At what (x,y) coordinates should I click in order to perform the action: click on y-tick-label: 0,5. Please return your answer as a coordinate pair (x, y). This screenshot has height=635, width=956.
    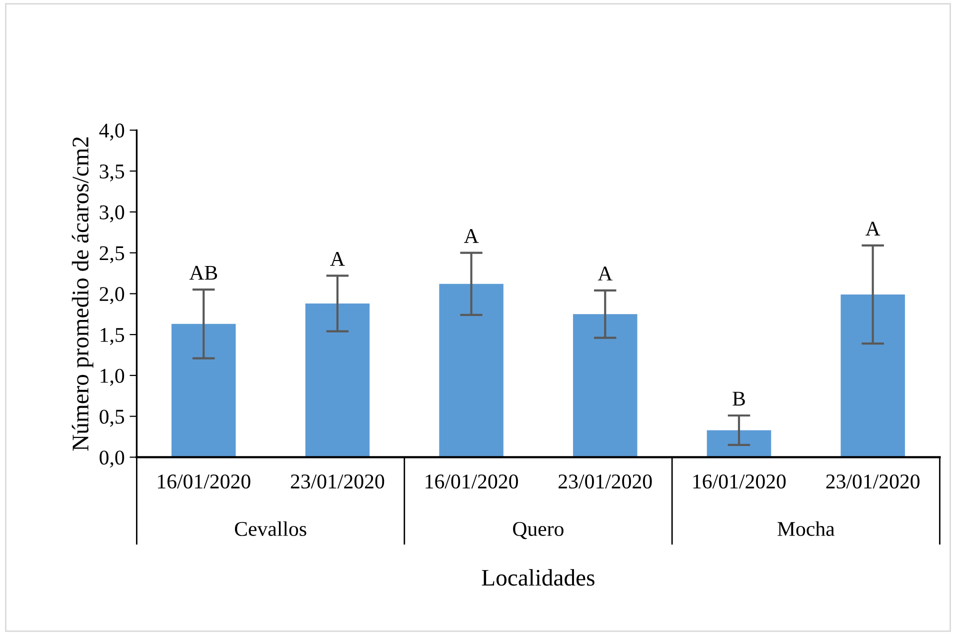
    Looking at the image, I should click on (112, 418).